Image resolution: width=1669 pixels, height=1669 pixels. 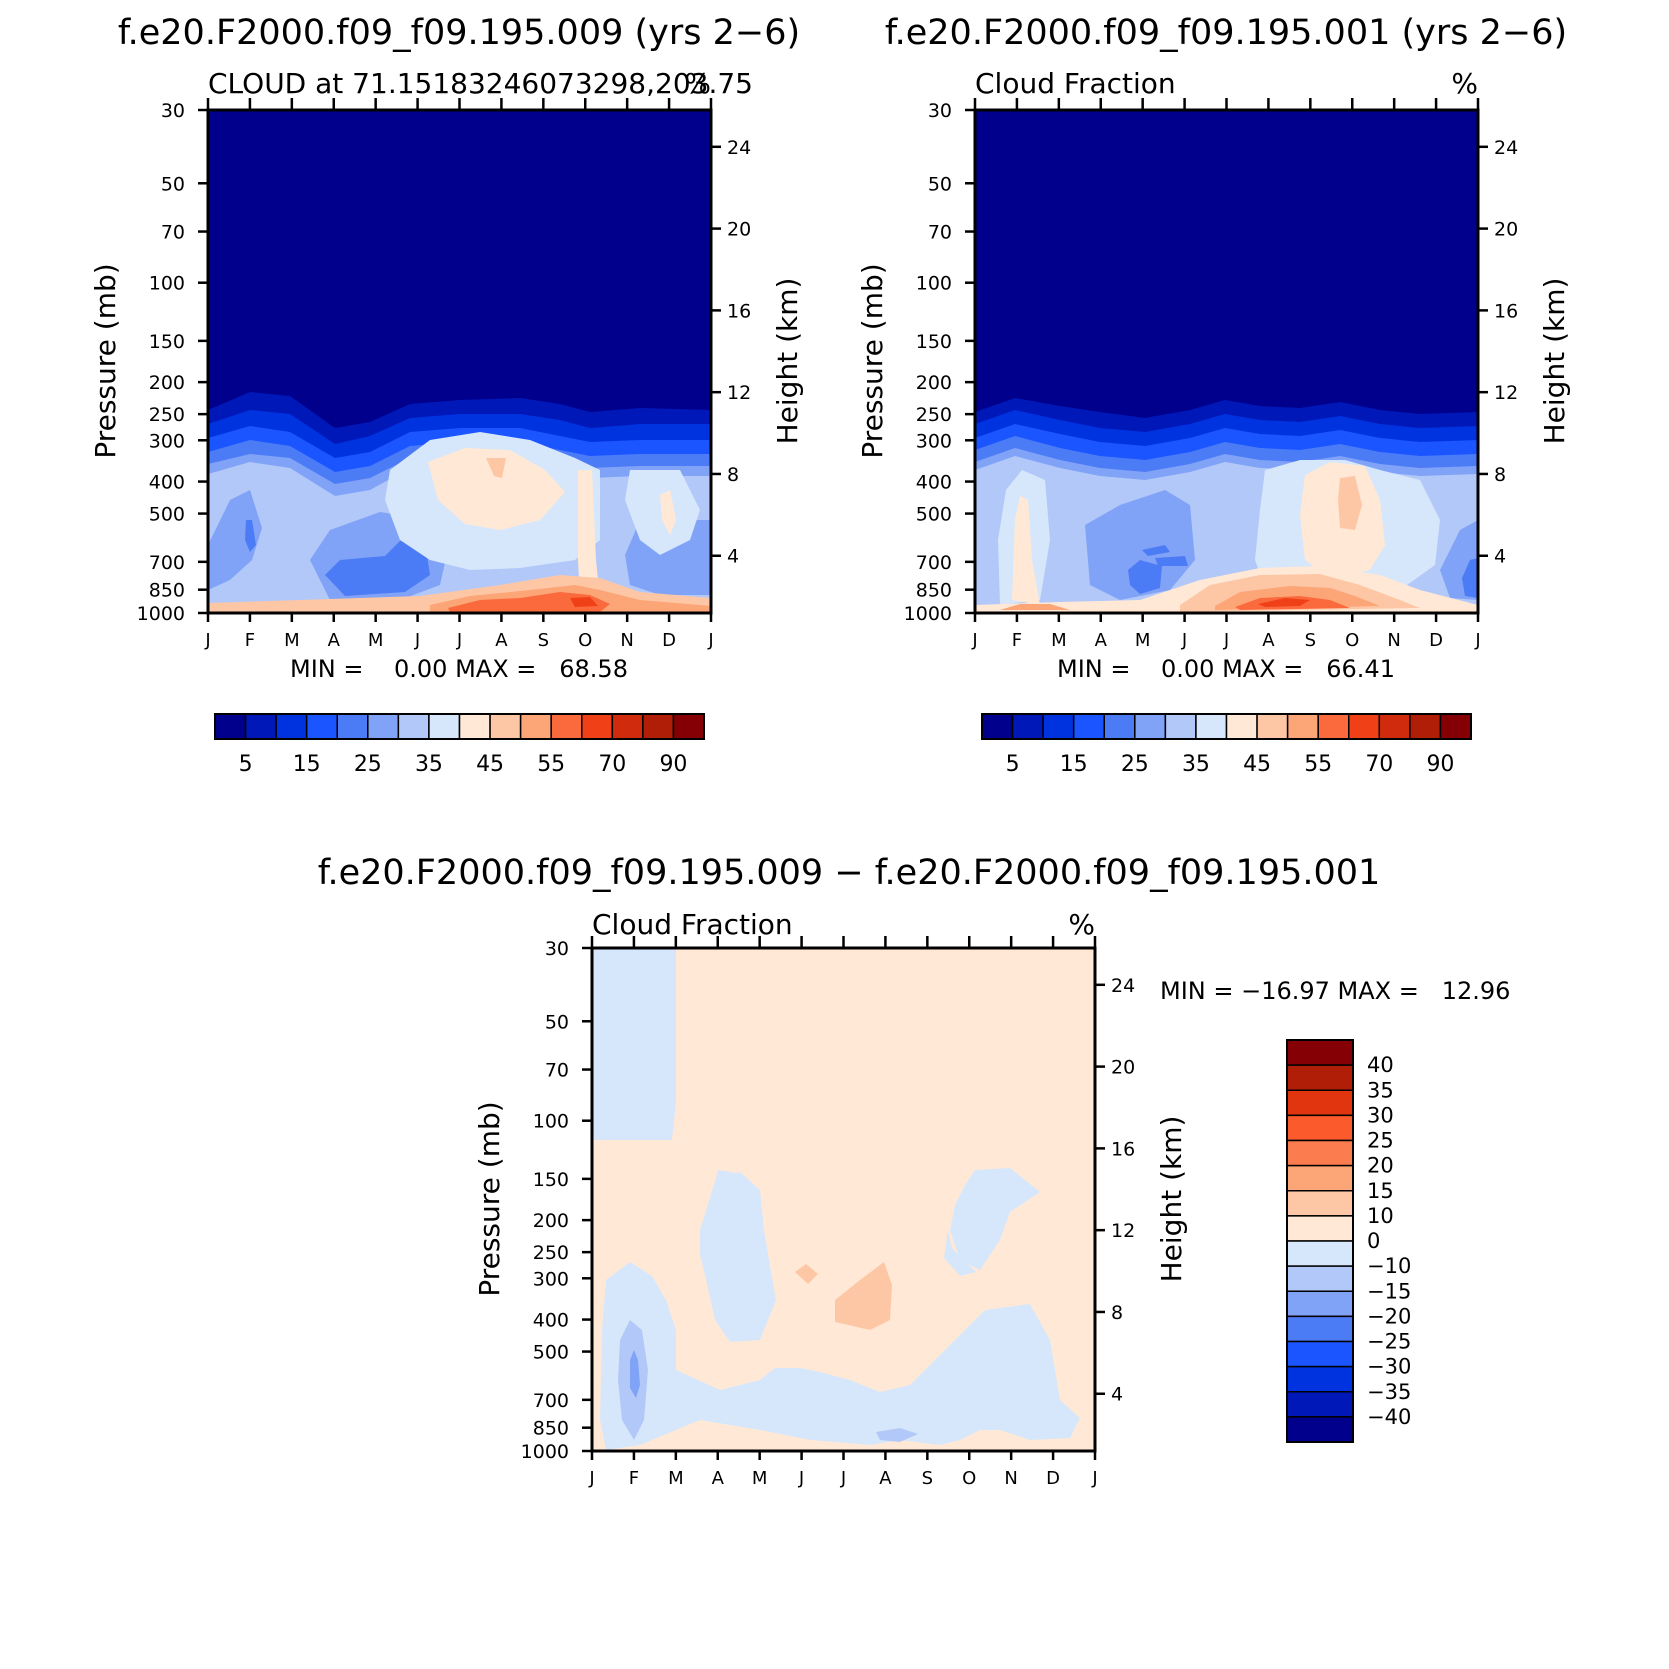 I want to click on y2-tick-label: 12, so click(x=1123, y=1231).